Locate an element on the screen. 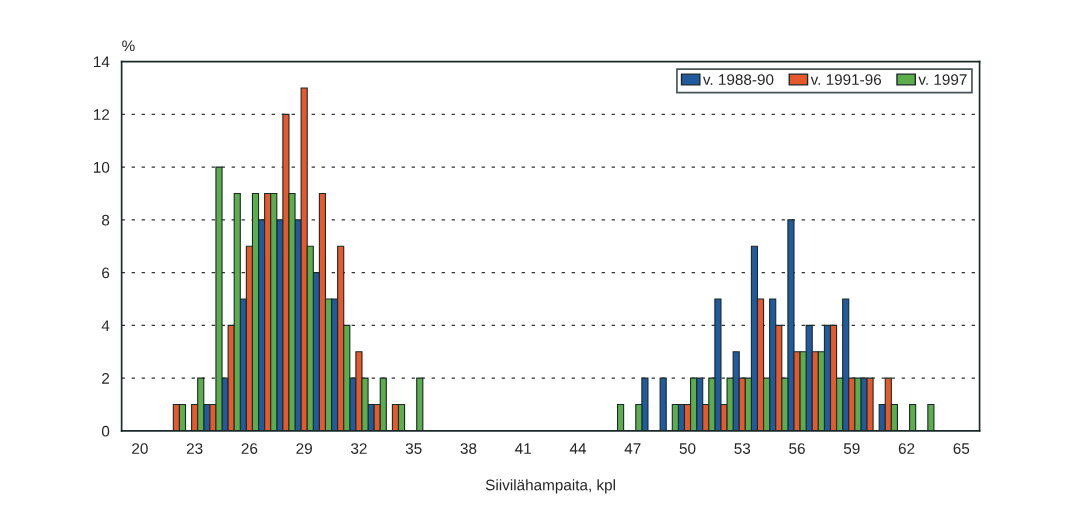  y-tick-label: 6 is located at coordinates (106, 273).